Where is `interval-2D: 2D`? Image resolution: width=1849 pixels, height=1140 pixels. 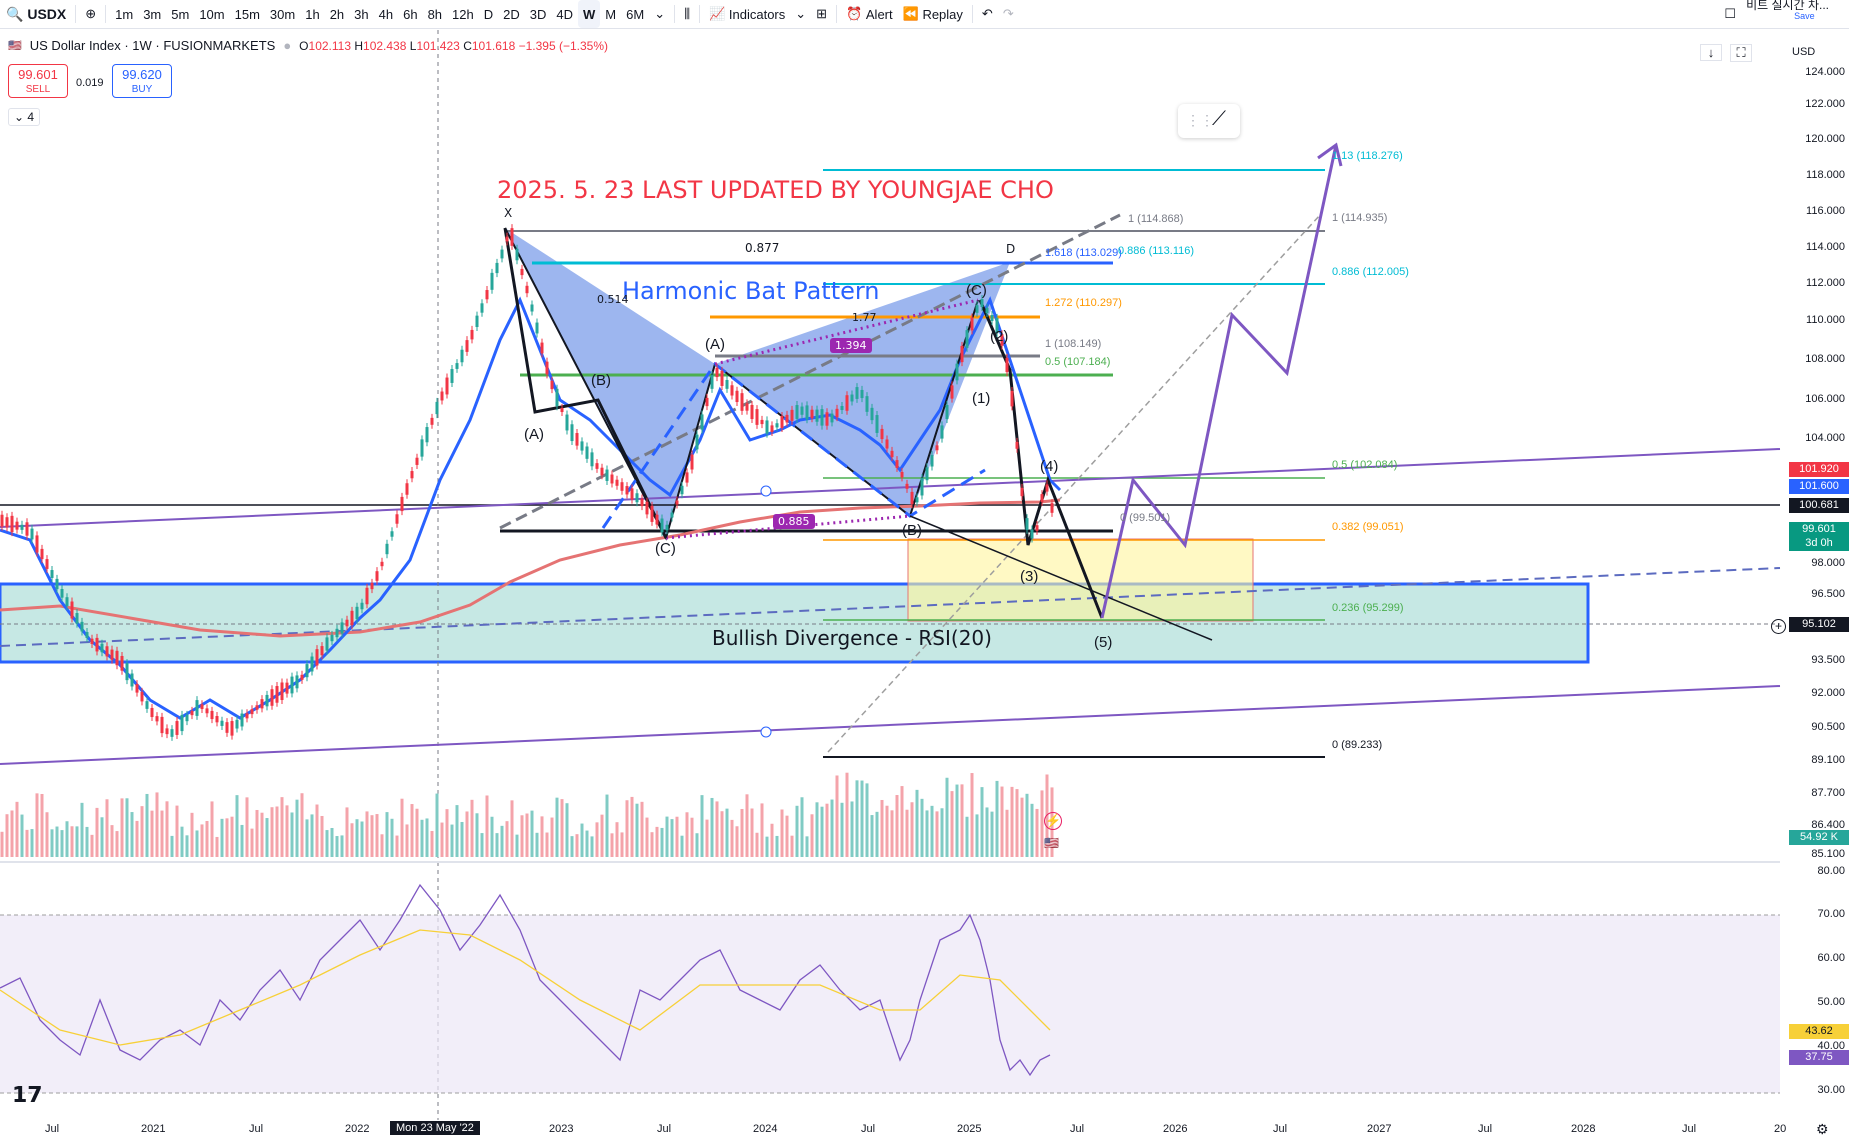 interval-2D: 2D is located at coordinates (511, 14).